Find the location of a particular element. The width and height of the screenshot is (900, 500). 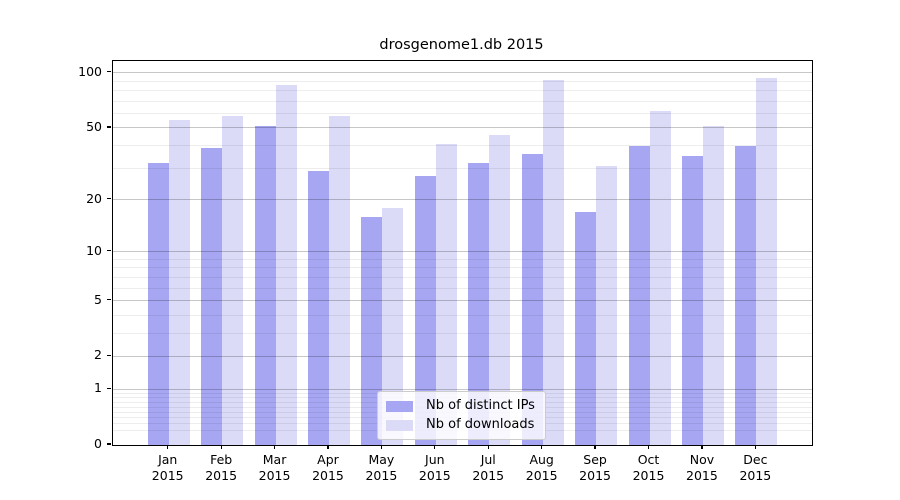

bar-nb-of-downloads-oct is located at coordinates (660, 277).